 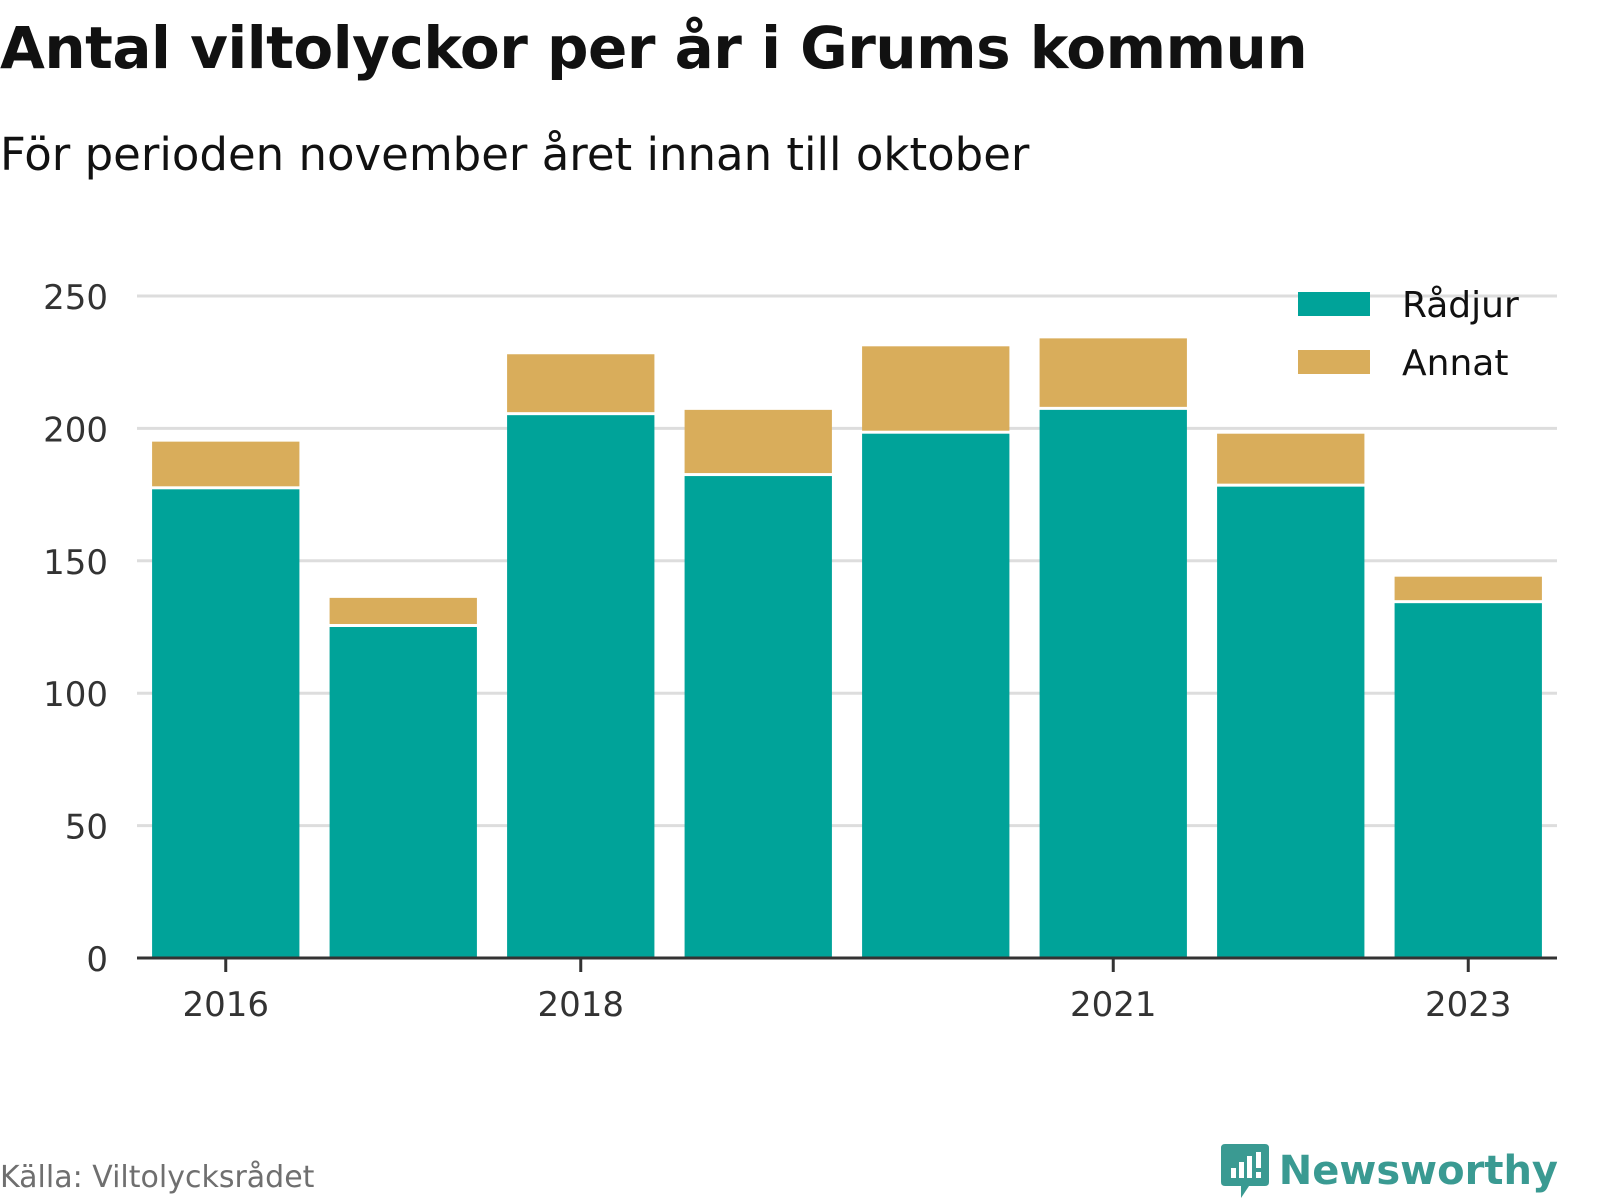 I want to click on legend-label-annat: Annat, so click(x=1455, y=363).